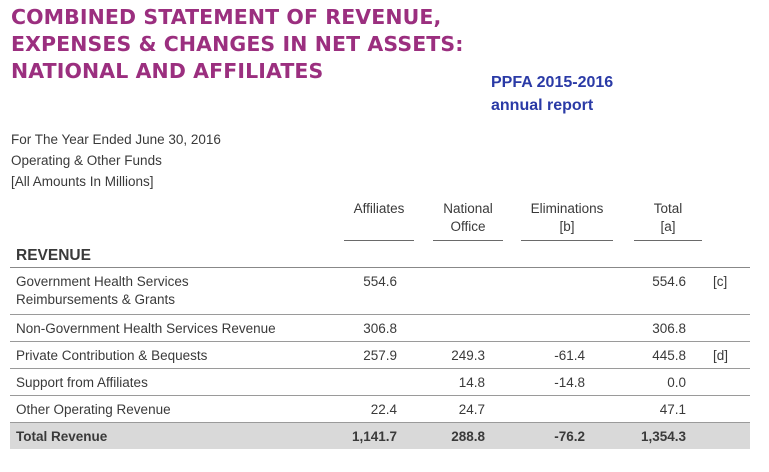 The height and width of the screenshot is (472, 769). What do you see at coordinates (96, 299) in the screenshot?
I see `row-label-line-2: Reimbursements & Grants` at bounding box center [96, 299].